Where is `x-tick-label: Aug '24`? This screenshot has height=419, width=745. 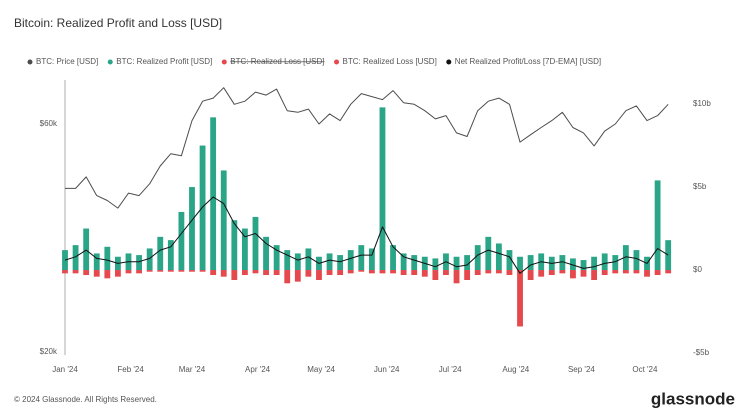 x-tick-label: Aug '24 is located at coordinates (515, 369).